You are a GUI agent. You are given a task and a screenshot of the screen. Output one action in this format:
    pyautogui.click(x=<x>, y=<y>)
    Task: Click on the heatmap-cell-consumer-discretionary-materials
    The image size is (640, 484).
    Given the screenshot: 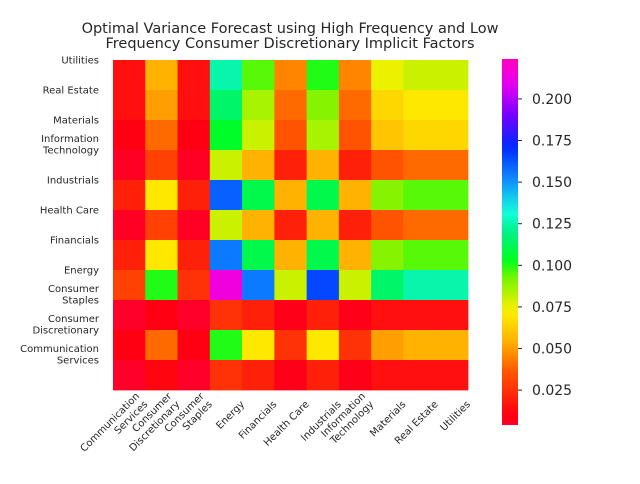 What is the action you would take?
    pyautogui.click(x=387, y=345)
    